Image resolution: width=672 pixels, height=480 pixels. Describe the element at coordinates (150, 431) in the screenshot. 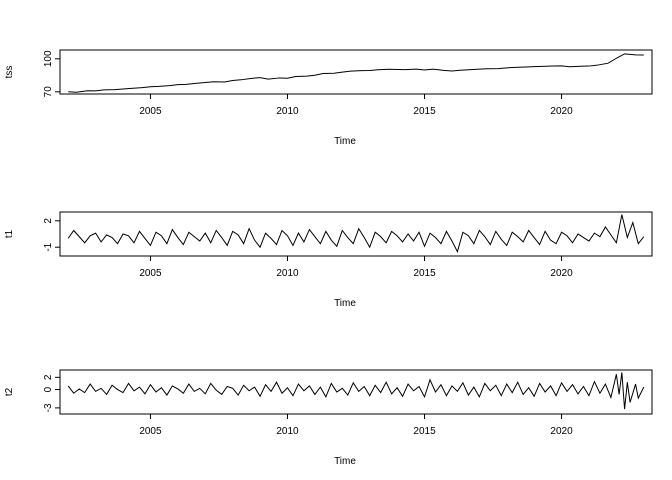

I see `x-tick-label-3-1: 2005` at that location.